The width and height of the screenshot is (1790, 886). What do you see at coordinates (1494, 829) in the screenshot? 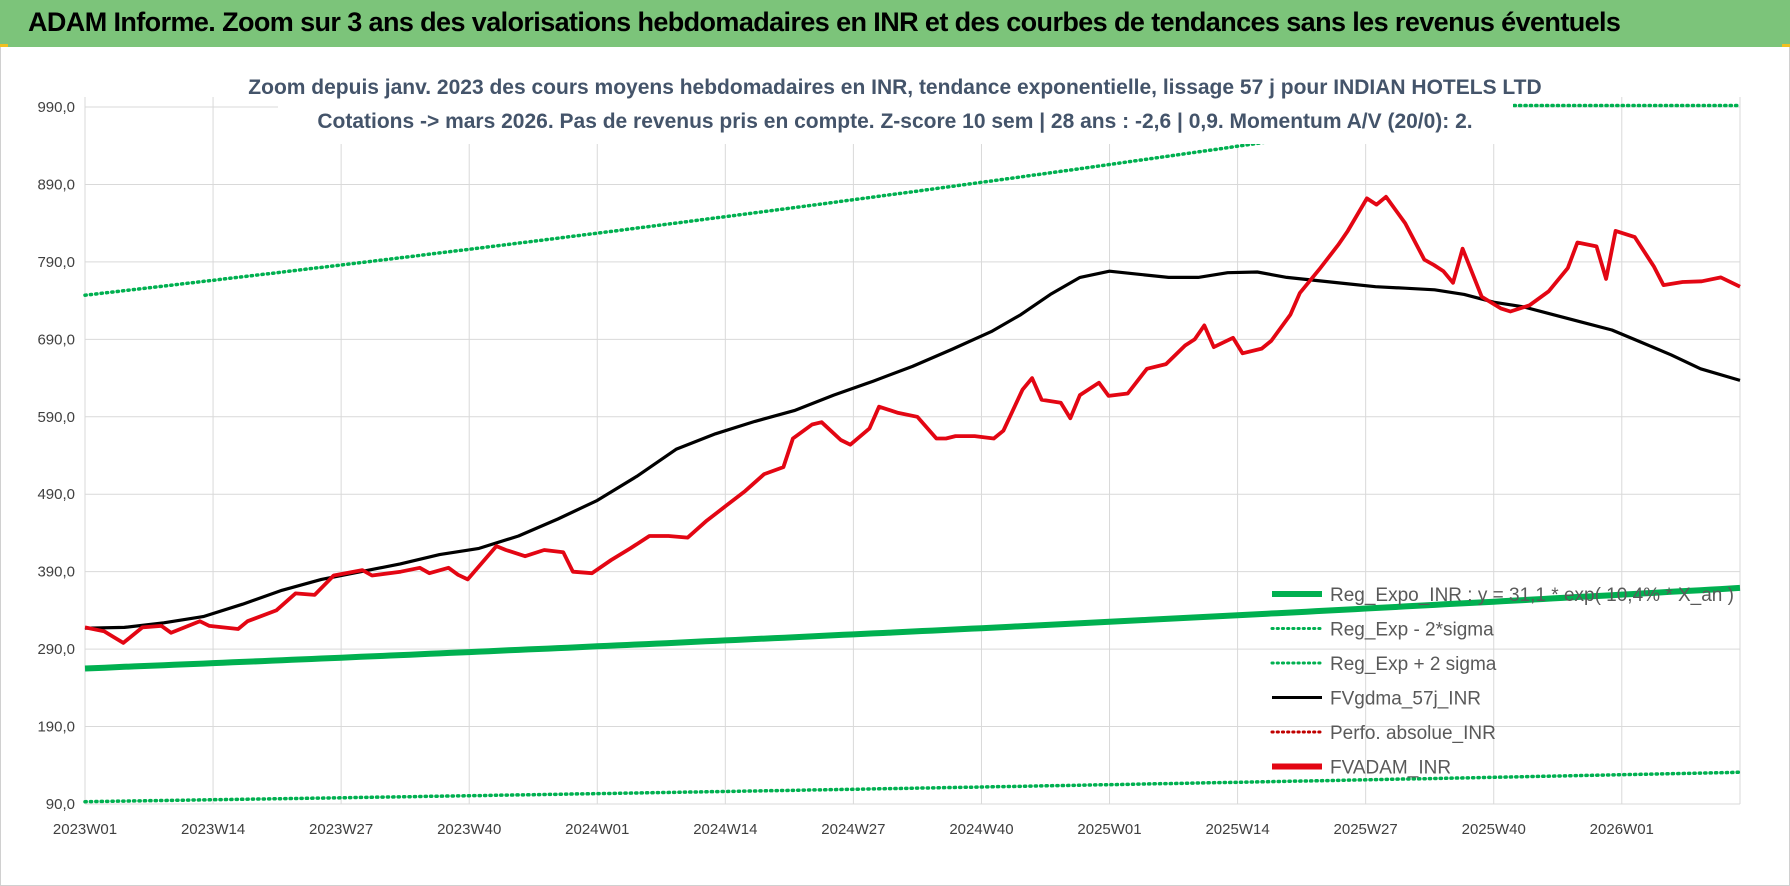
I see `x-tick-label: 2025W40` at bounding box center [1494, 829].